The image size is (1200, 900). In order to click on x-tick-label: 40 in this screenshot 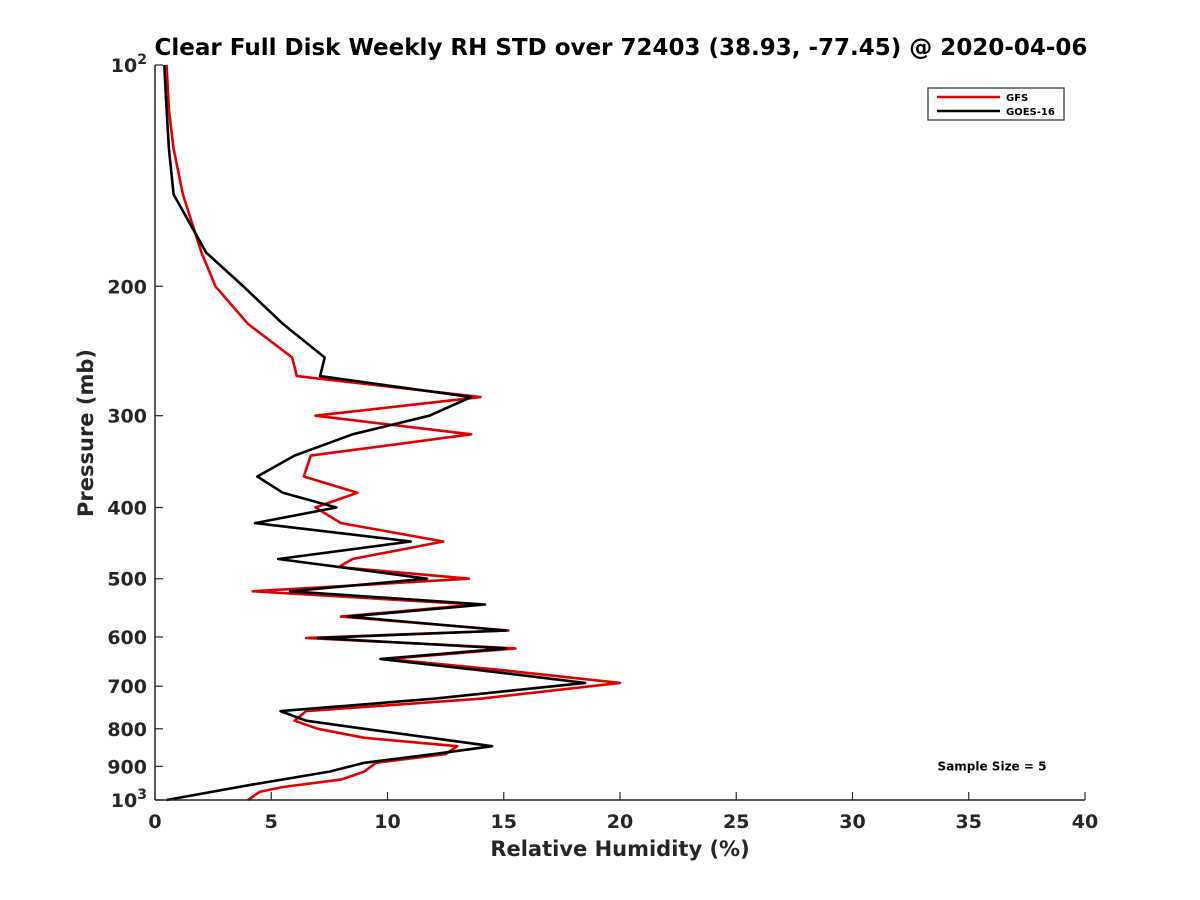, I will do `click(1085, 822)`.